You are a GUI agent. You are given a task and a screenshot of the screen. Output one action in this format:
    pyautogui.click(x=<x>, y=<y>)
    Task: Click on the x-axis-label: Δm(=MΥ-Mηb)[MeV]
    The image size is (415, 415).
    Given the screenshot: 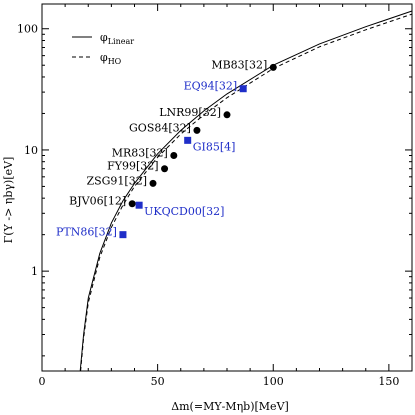 What is the action you would take?
    pyautogui.click(x=230, y=406)
    